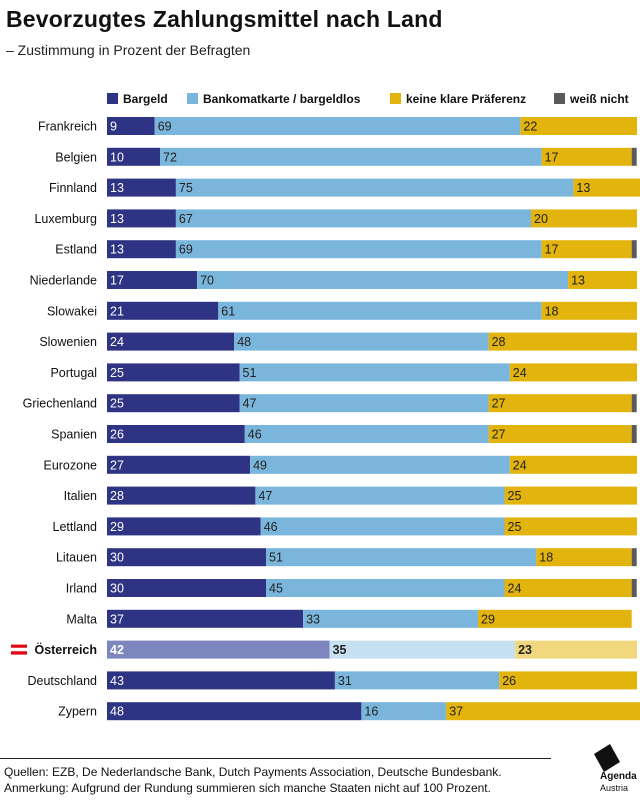 The image size is (640, 800). I want to click on category-label-spanien: Spanien, so click(74, 435).